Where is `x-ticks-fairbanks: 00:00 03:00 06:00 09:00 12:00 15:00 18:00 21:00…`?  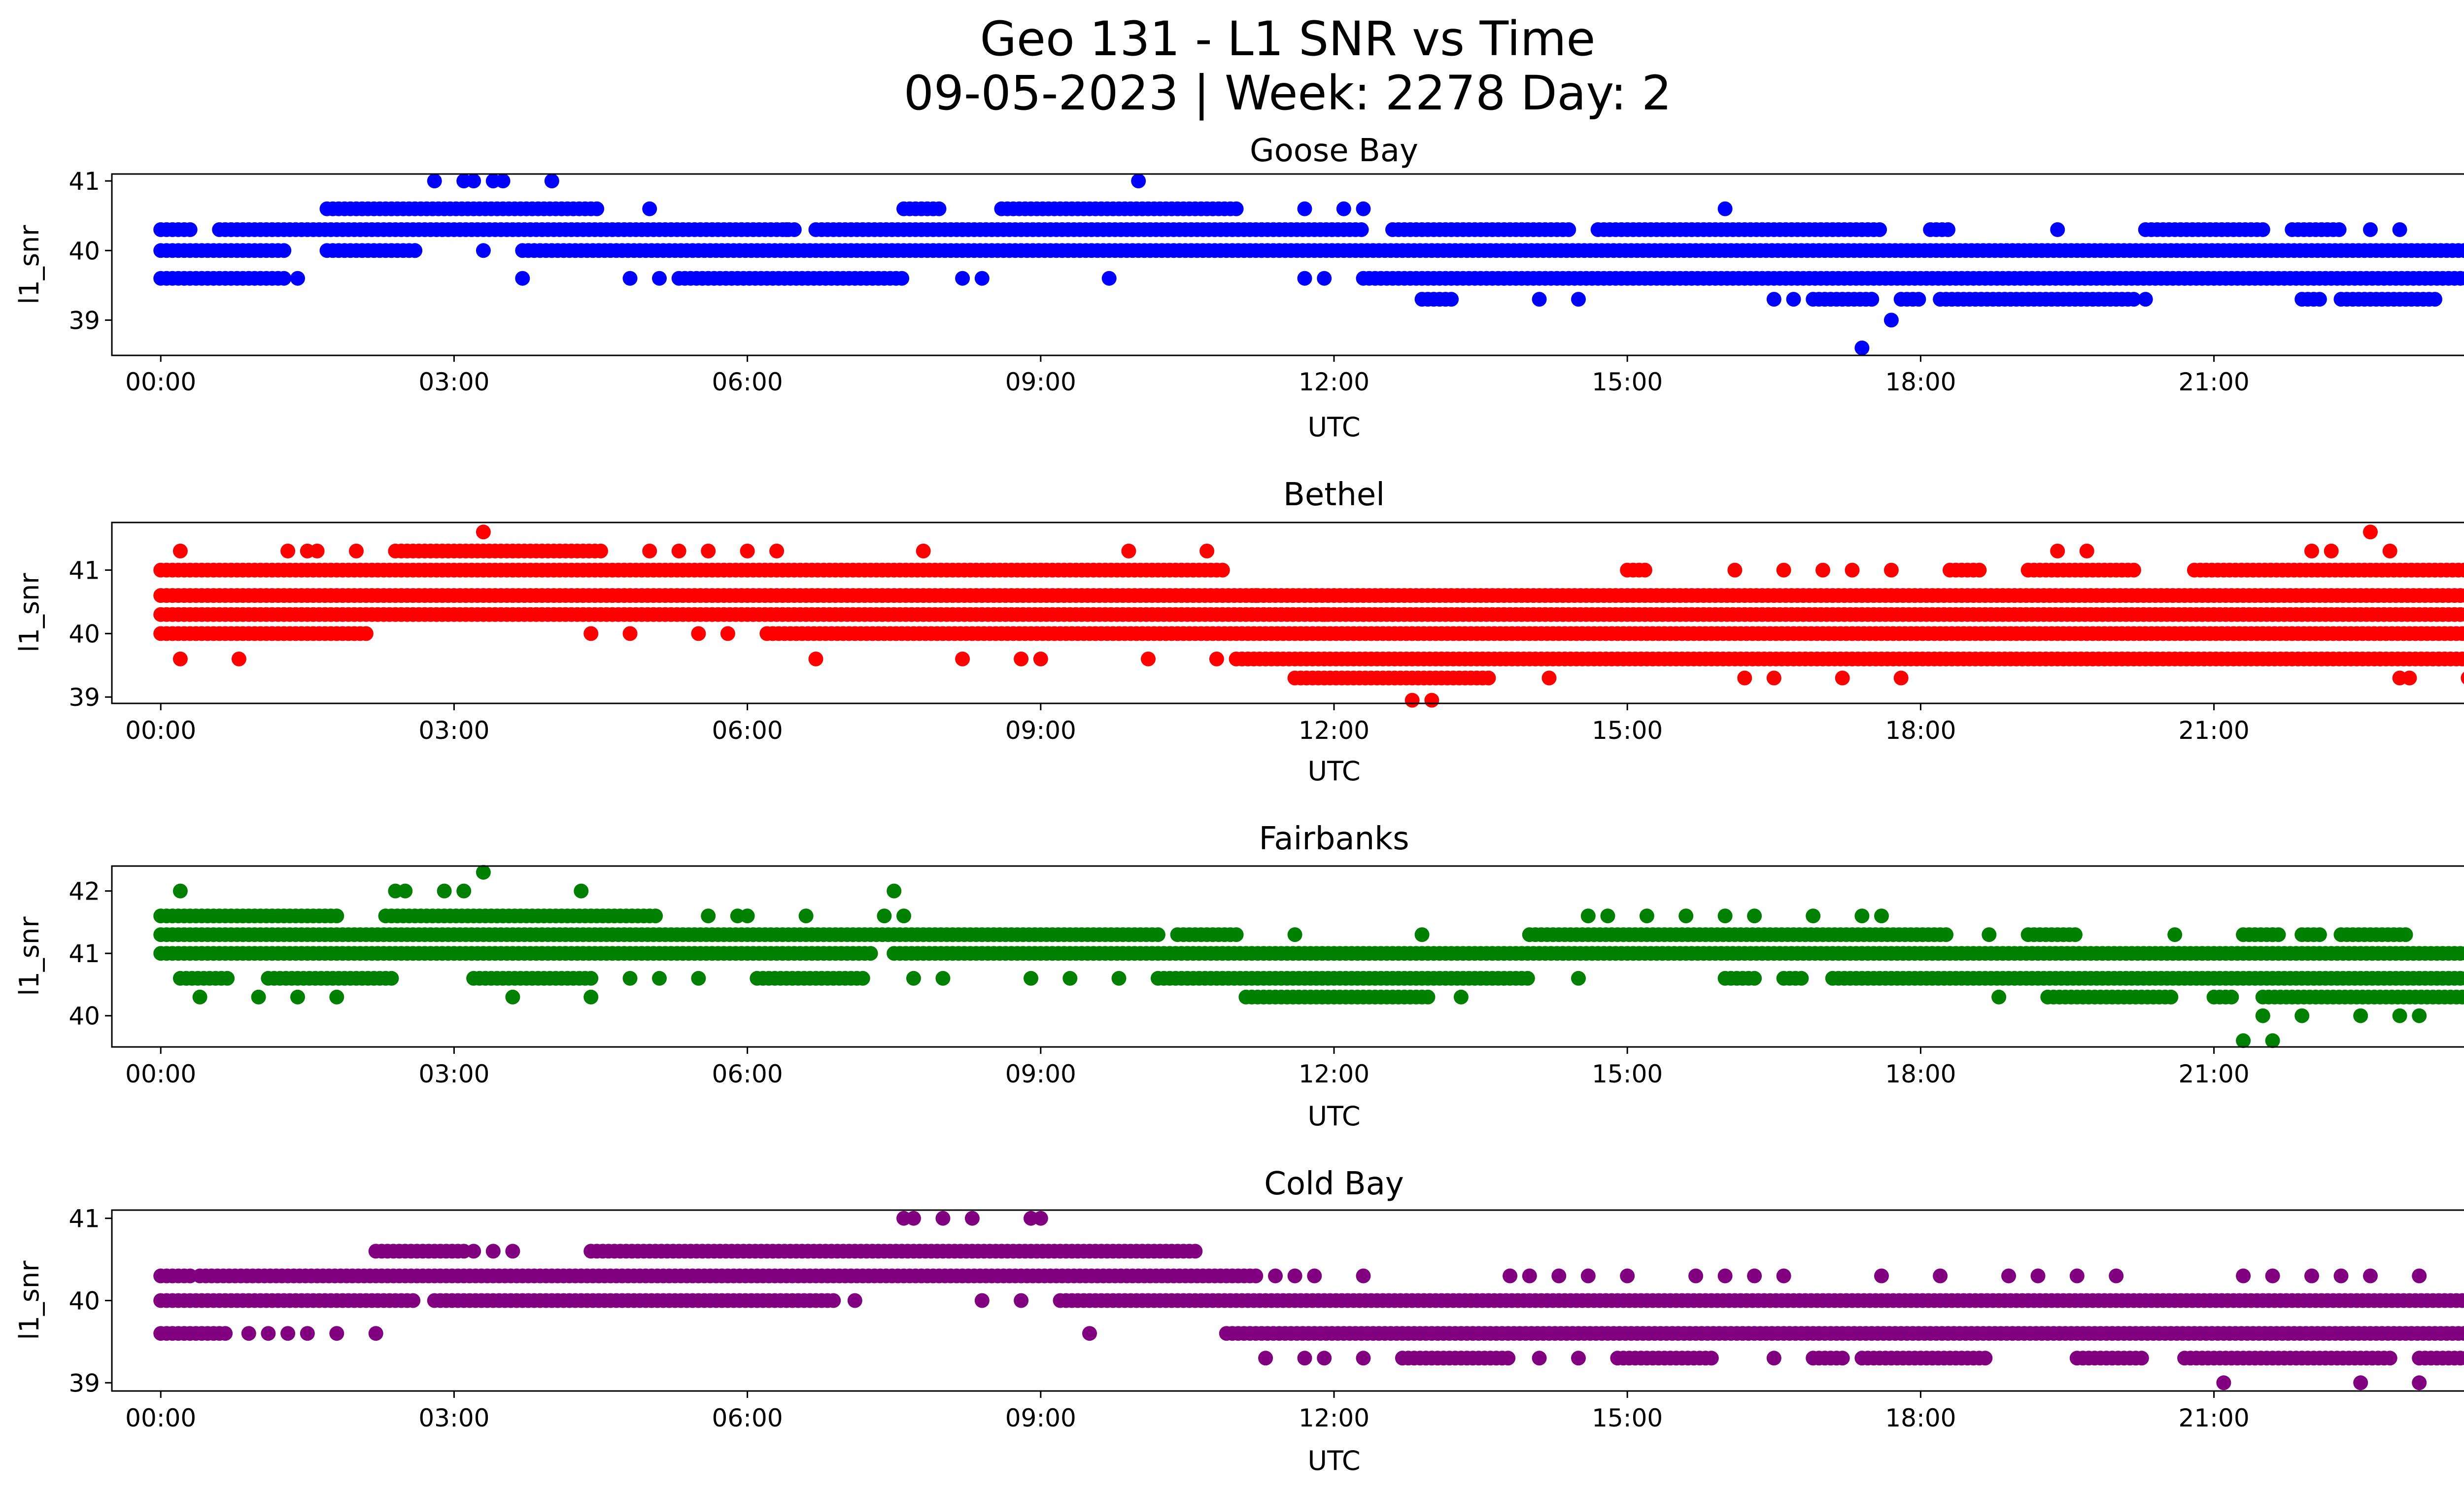
x-ticks-fairbanks: 00:00 03:00 06:00 09:00 12:00 15:00 18:00 21:00… is located at coordinates (1187, 1067).